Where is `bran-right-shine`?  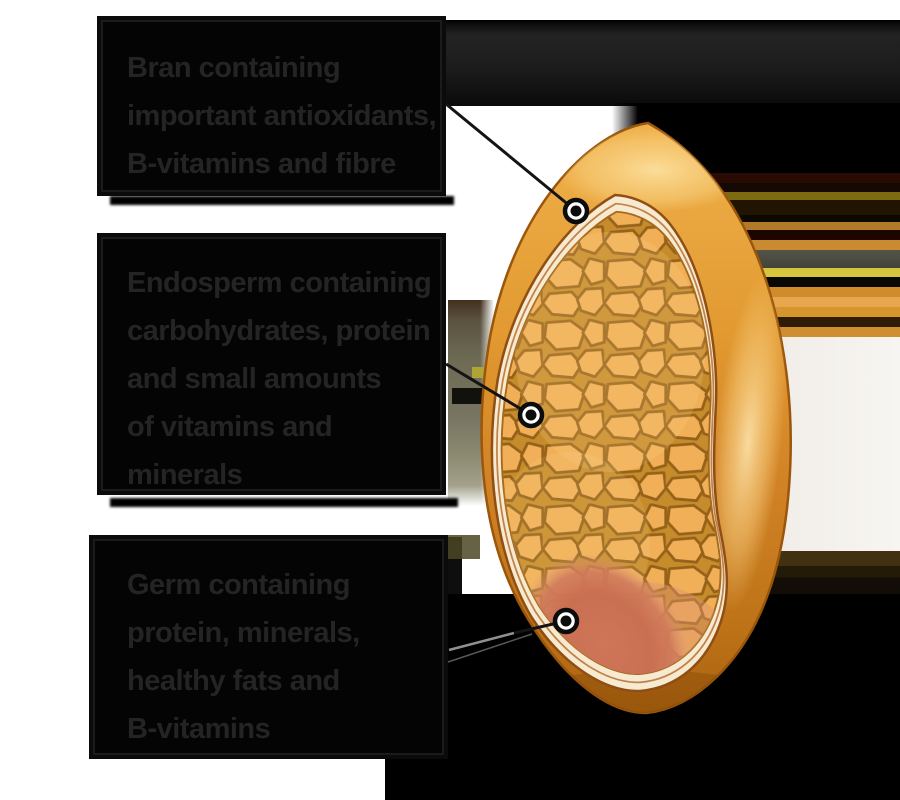 bran-right-shine is located at coordinates (748, 442).